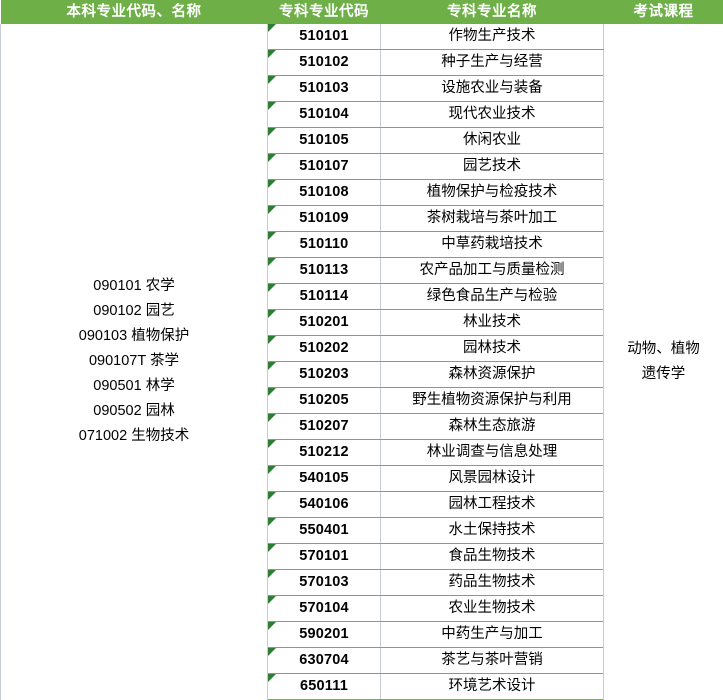  Describe the element at coordinates (492, 297) in the screenshot. I see `vocational-name-cell: 绿色食品生产与检验` at that location.